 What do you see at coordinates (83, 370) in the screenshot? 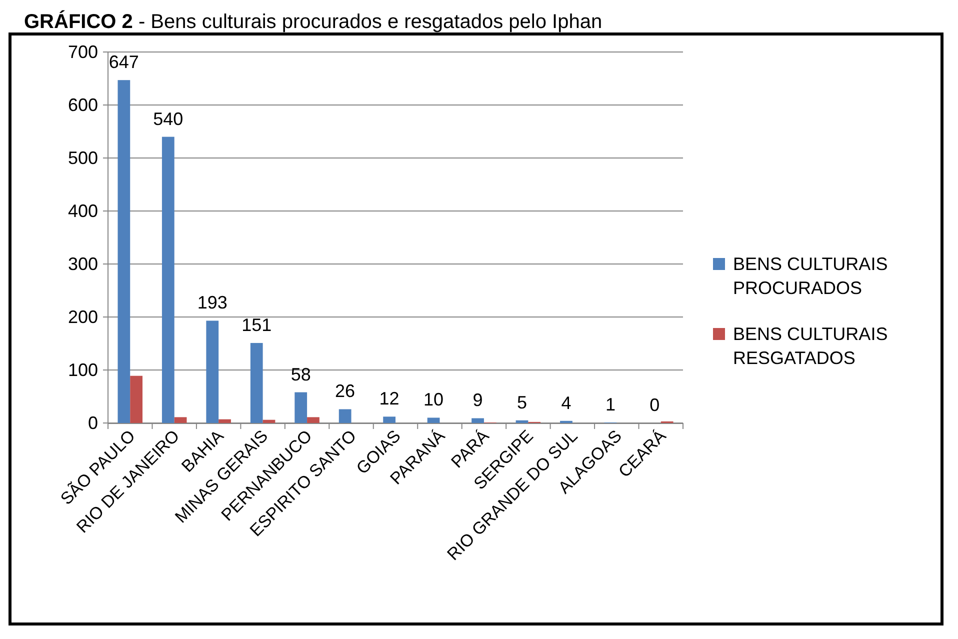
I see `y-tick-label: 100` at bounding box center [83, 370].